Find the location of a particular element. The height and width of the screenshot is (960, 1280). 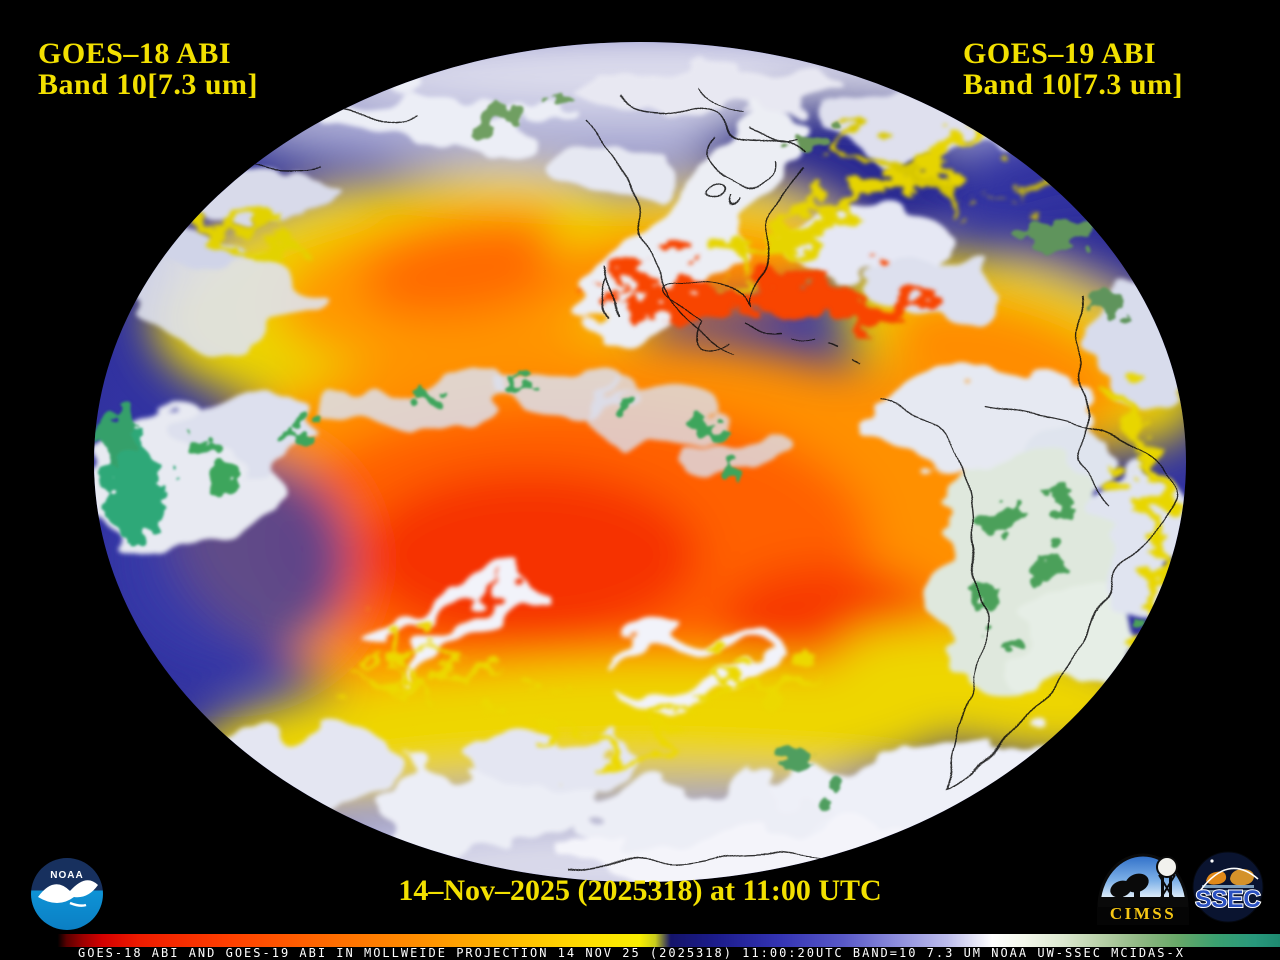

noaa-bird-tail is located at coordinates (78, 904).